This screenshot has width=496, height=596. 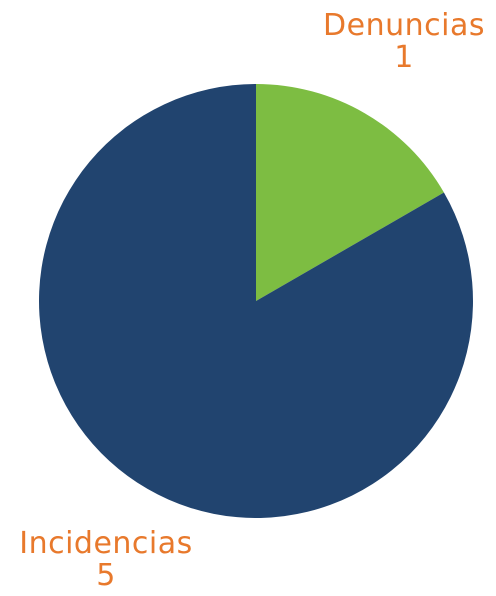 I want to click on slice-label-incidencias-value: 5, so click(x=106, y=575).